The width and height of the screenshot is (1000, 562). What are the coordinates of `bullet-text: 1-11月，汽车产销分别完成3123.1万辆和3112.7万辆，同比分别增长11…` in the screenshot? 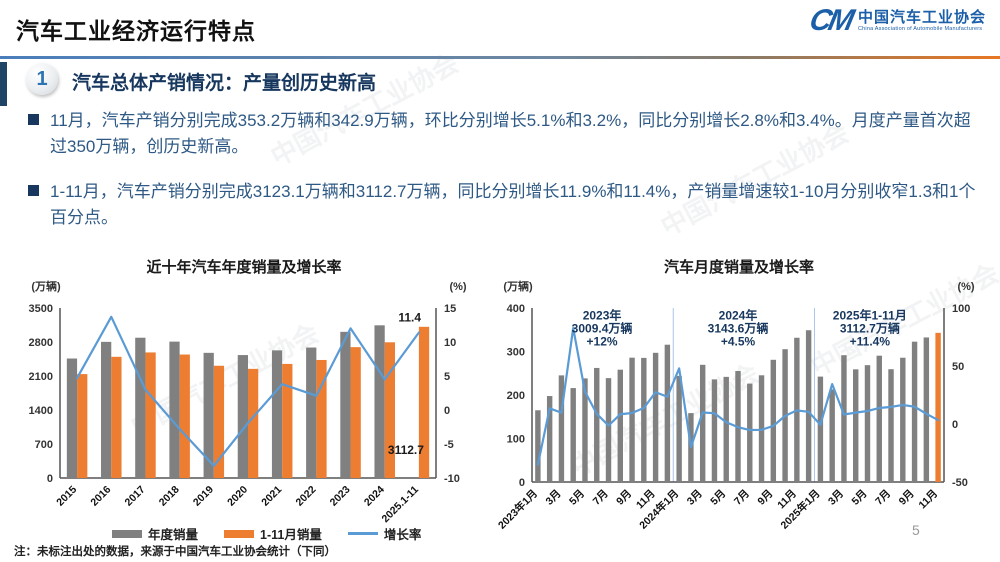 It's located at (513, 204).